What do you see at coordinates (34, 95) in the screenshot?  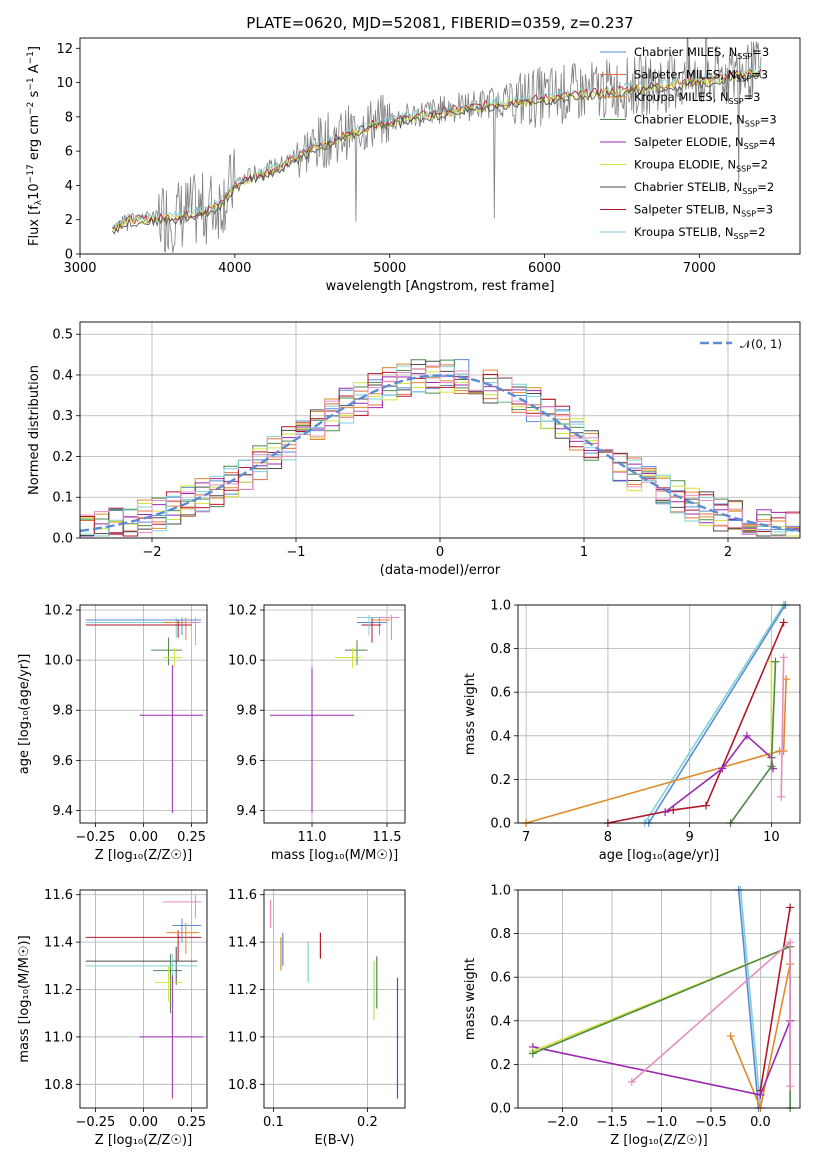 I see `label-part: s` at bounding box center [34, 95].